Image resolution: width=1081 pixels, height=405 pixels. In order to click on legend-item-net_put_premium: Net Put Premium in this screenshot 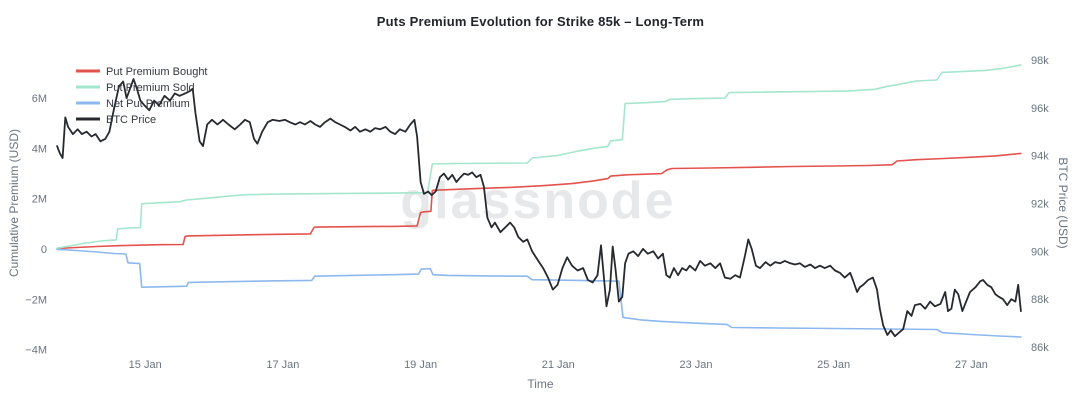, I will do `click(133, 104)`.